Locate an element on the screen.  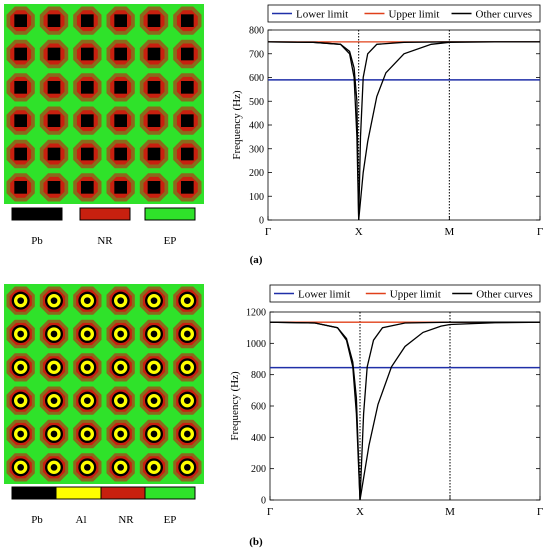
chart-legend-box is located at coordinates (405, 293).